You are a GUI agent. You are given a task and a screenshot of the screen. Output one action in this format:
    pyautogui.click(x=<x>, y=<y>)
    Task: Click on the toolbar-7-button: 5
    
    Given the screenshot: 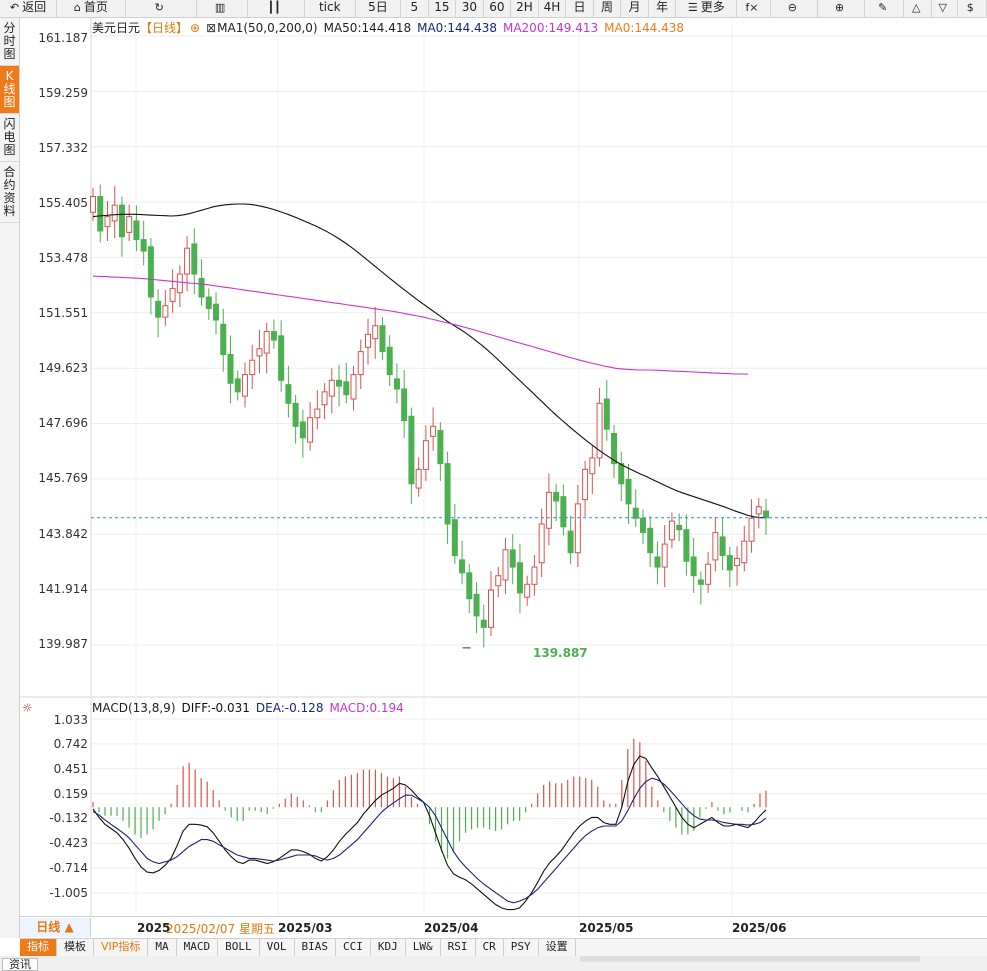 What is the action you would take?
    pyautogui.click(x=415, y=8)
    